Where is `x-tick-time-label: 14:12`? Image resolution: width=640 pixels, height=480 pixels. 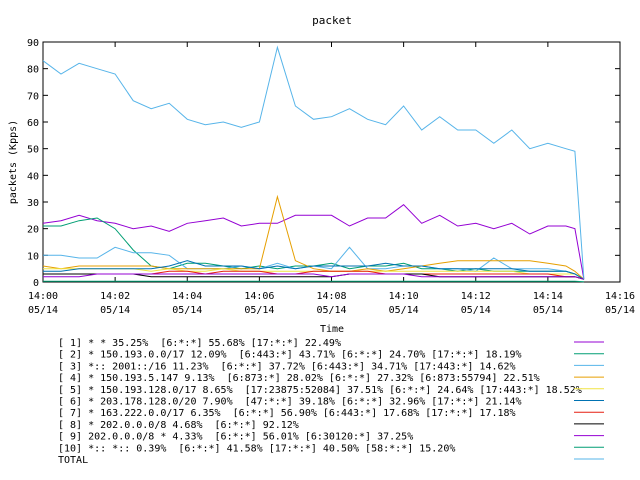
x-tick-time-label: 14:12 is located at coordinates (476, 296).